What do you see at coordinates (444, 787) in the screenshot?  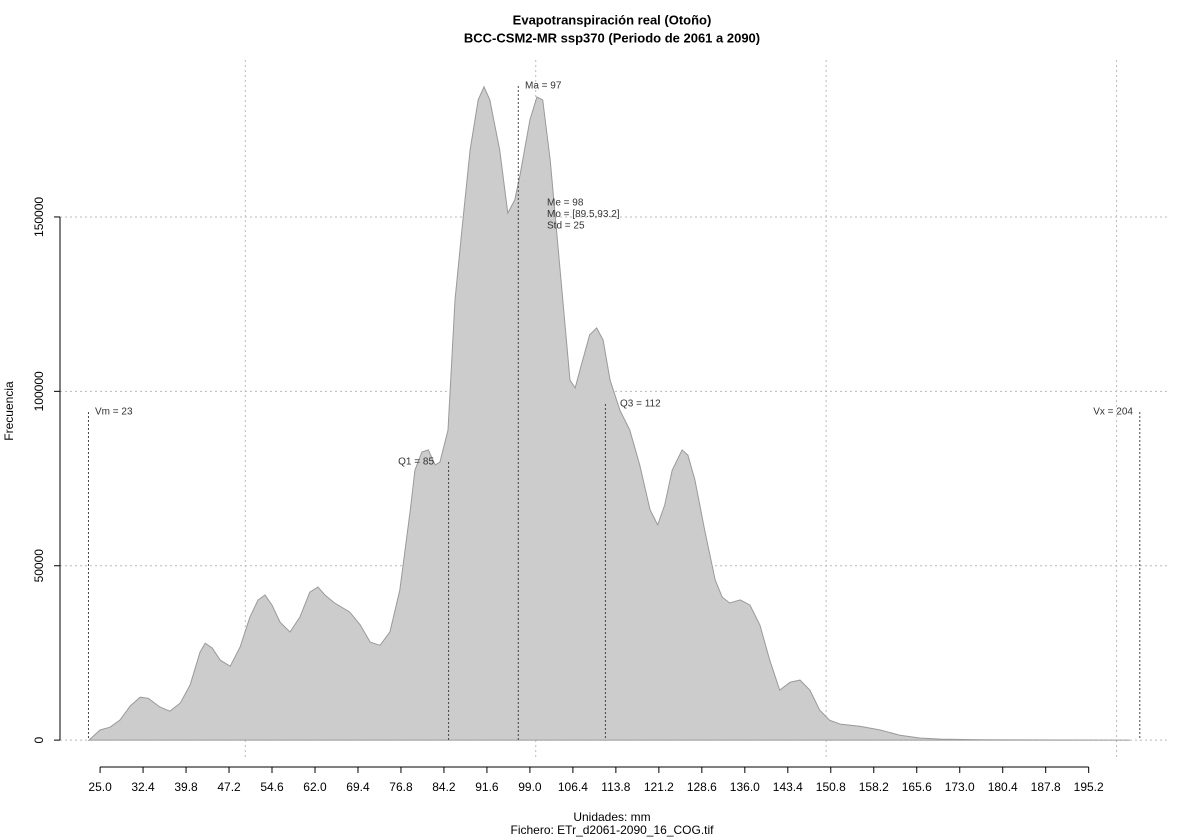 I see `x-tick-label: 84.2` at bounding box center [444, 787].